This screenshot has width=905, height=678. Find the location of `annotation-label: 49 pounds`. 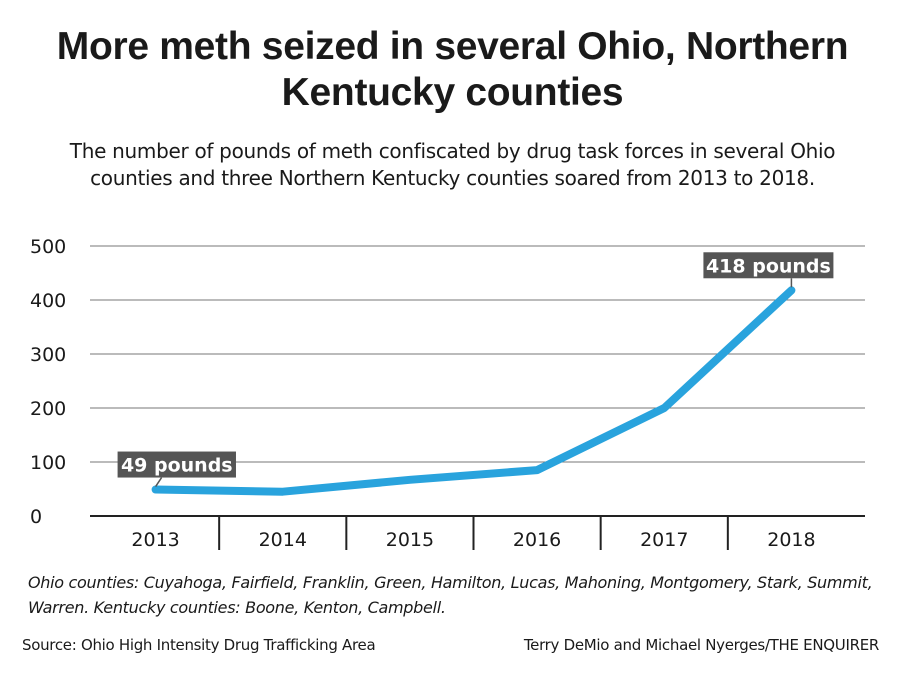

annotation-label: 49 pounds is located at coordinates (177, 466).